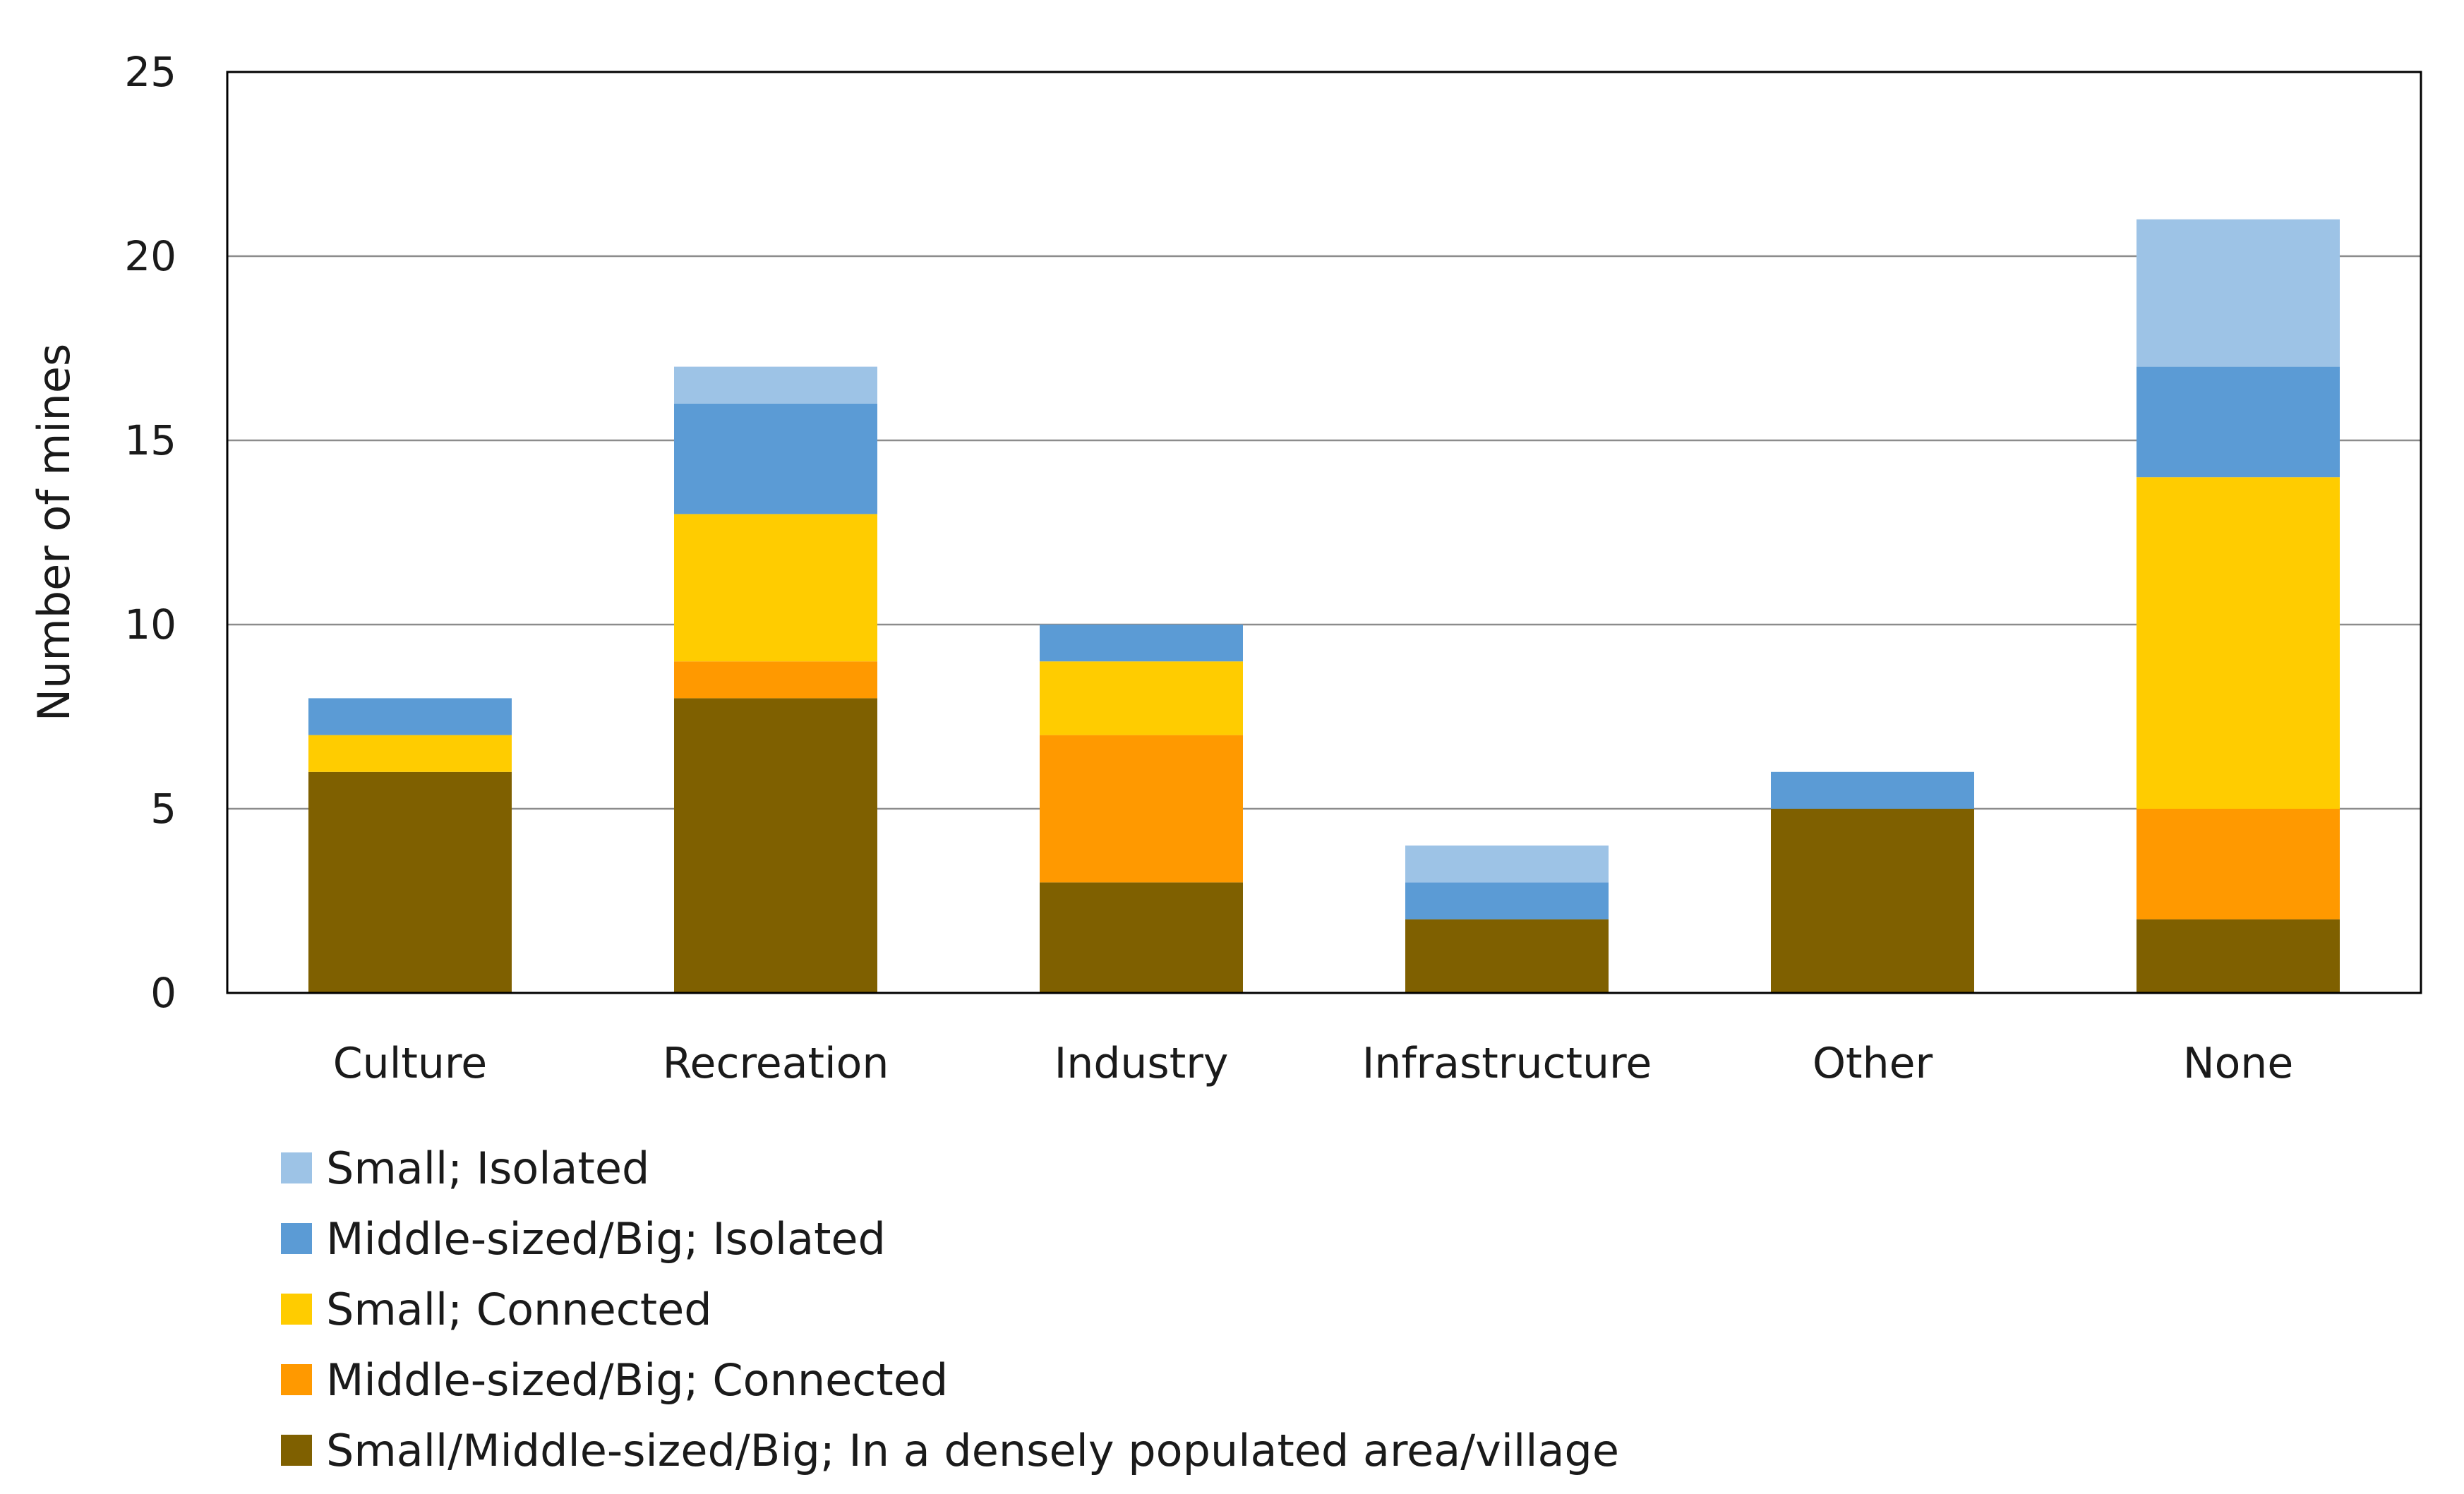 Image resolution: width=2464 pixels, height=1494 pixels. What do you see at coordinates (54, 533) in the screenshot?
I see `y-axis-title: Number of mines` at bounding box center [54, 533].